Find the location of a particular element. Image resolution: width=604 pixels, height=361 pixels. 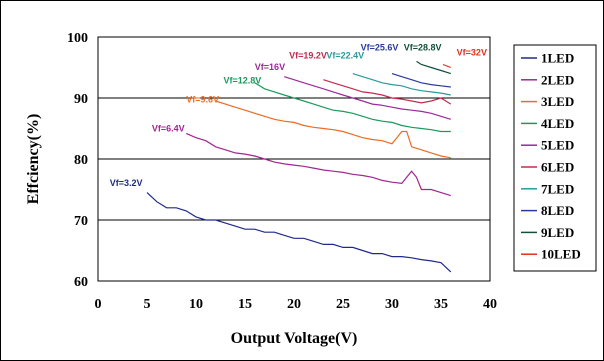

x-tick-label: 0 is located at coordinates (98, 304).